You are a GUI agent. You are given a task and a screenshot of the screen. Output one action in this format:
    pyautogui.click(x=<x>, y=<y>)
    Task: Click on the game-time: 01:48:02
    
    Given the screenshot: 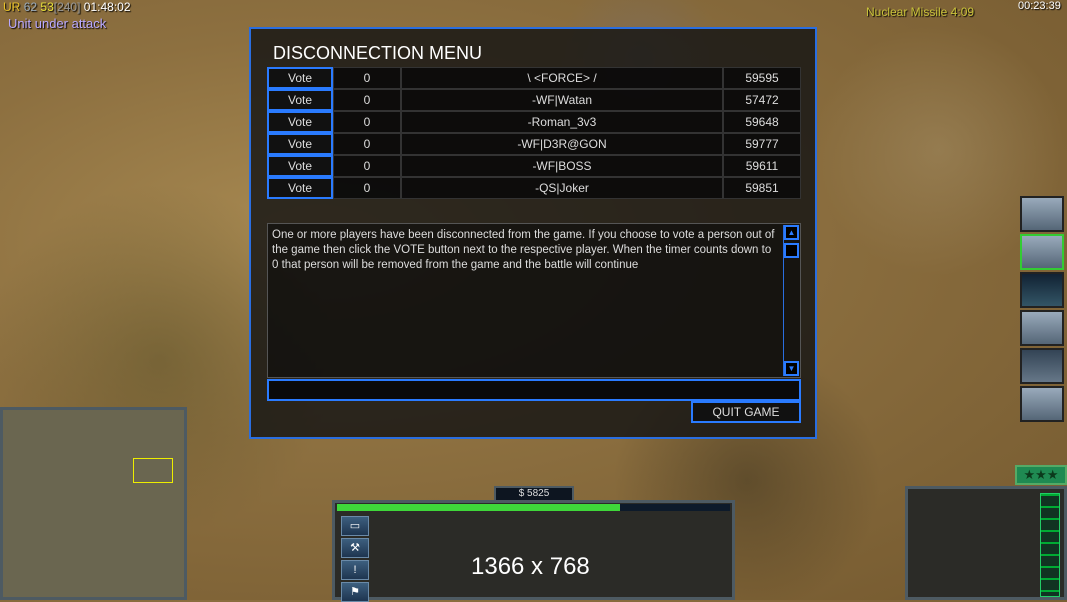 What is the action you would take?
    pyautogui.click(x=107, y=7)
    